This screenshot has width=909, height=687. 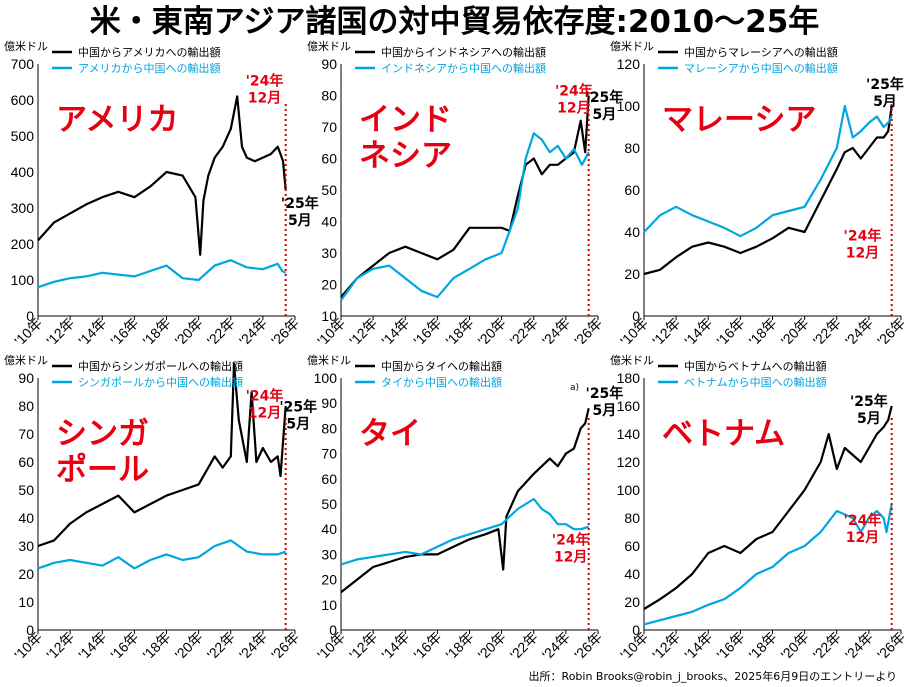 I want to click on legend-label: タイから中国への輸出額, so click(x=441, y=382).